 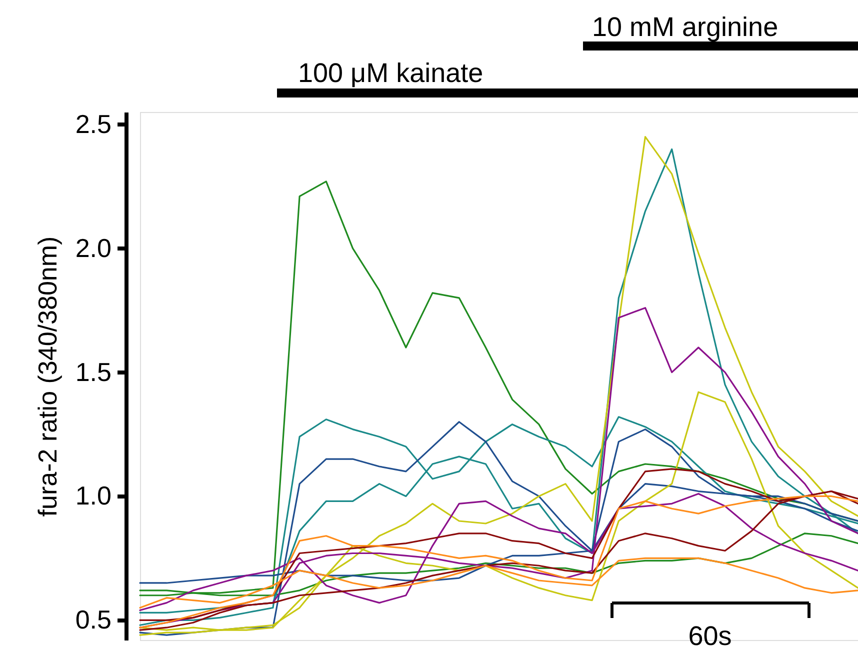 What do you see at coordinates (93, 123) in the screenshot?
I see `y-tick-label: 2.5` at bounding box center [93, 123].